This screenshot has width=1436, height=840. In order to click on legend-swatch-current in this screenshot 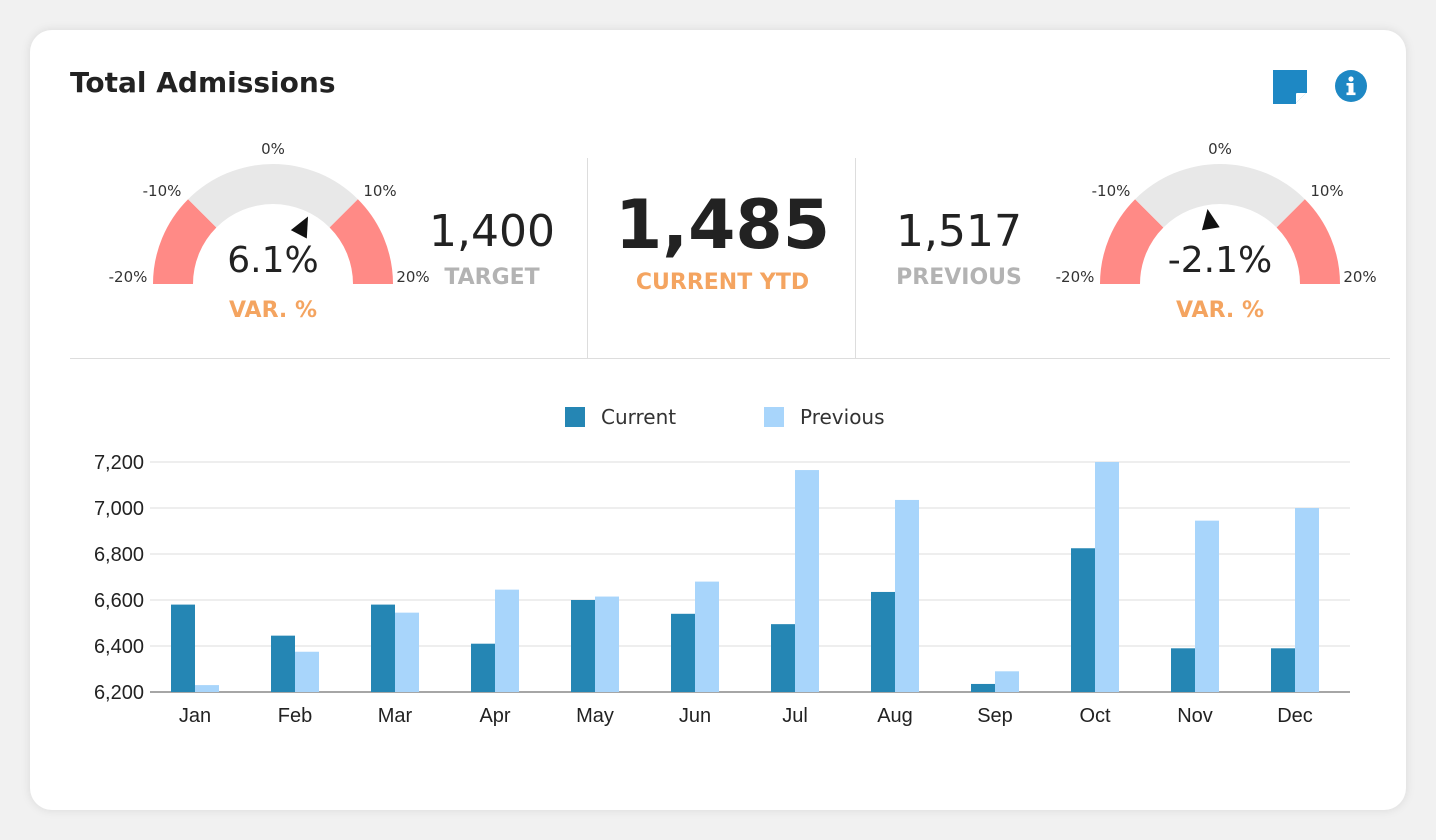, I will do `click(575, 417)`.